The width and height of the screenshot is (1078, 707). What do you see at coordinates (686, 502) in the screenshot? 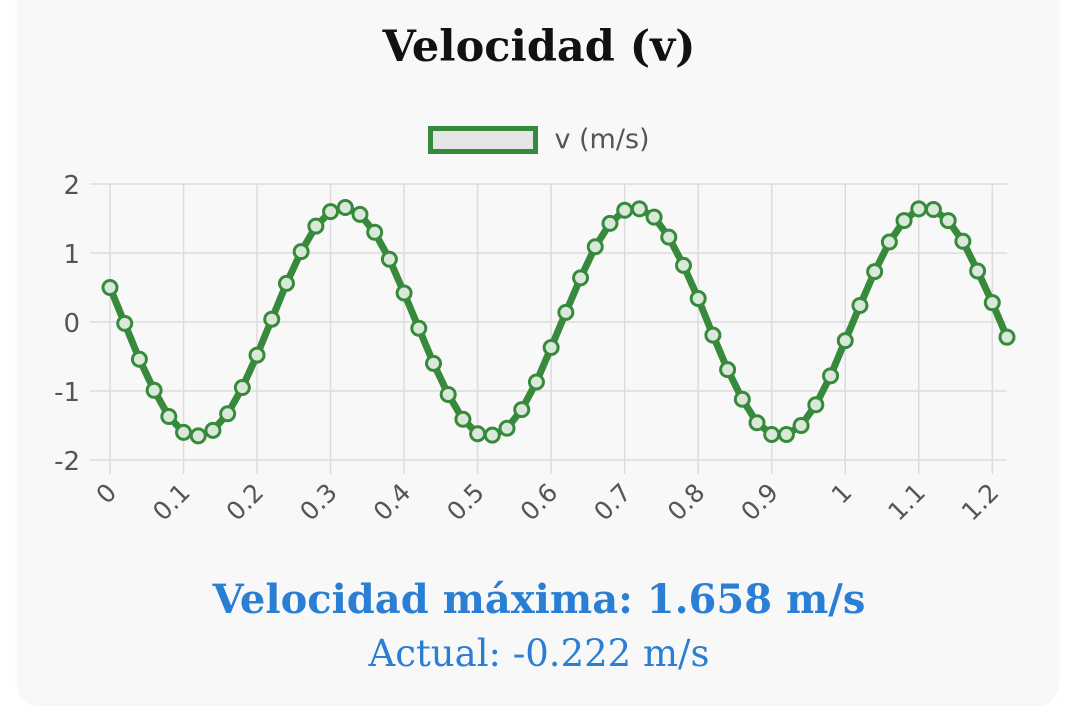
I see `x-tick-label: 0.8` at bounding box center [686, 502].